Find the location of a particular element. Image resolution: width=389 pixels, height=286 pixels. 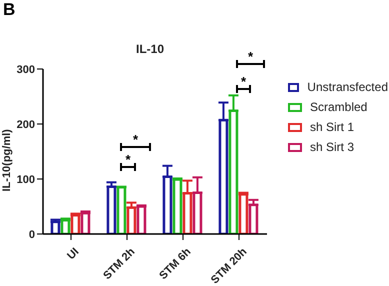

x-tick-label: UI is located at coordinates (73, 254).